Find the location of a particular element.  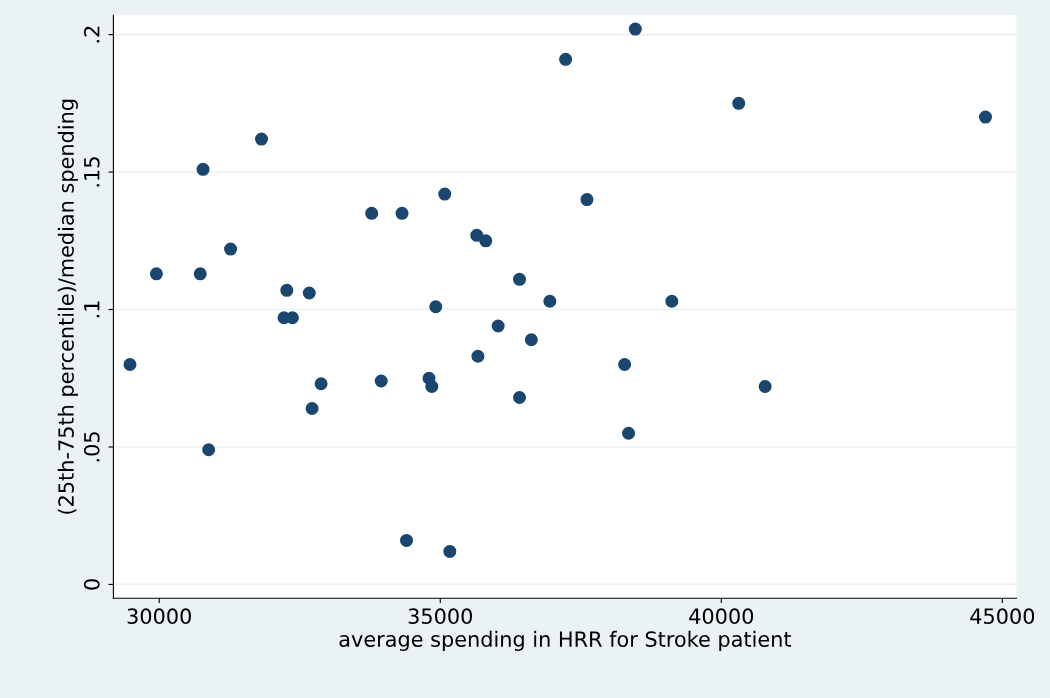

x-tick-label: 40000 is located at coordinates (721, 616).